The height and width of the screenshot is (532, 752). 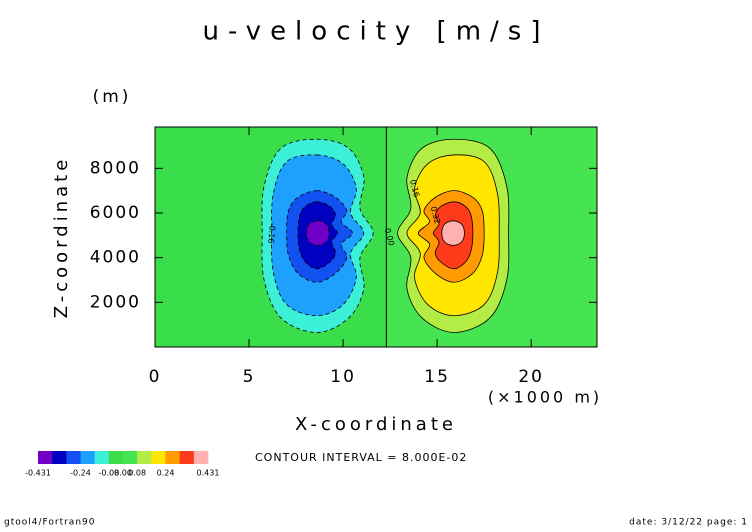 What do you see at coordinates (112, 97) in the screenshot?
I see `y-unit: (m)` at bounding box center [112, 97].